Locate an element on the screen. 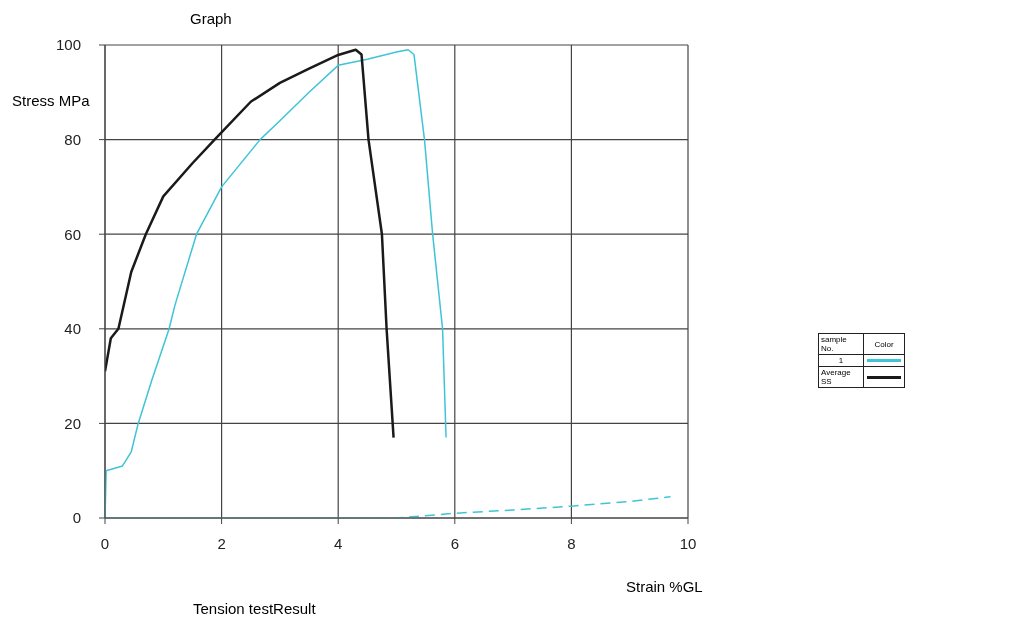 This screenshot has width=1025, height=623. y-tick-label: 100 is located at coordinates (68, 45).